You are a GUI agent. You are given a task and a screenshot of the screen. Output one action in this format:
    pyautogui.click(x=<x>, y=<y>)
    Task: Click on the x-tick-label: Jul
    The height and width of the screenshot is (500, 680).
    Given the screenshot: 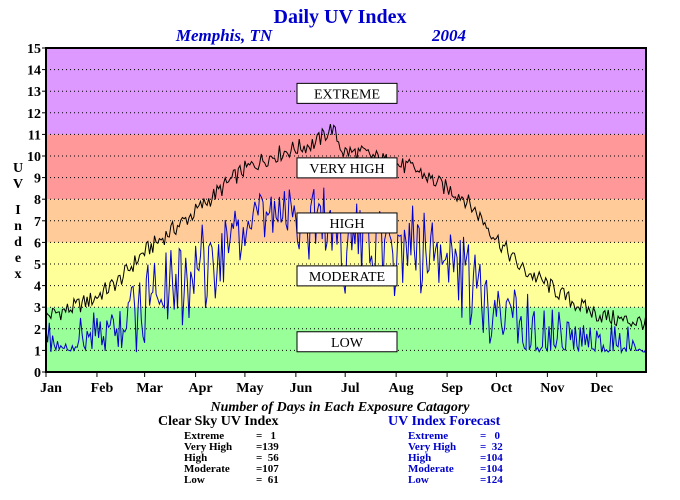 What is the action you would take?
    pyautogui.click(x=350, y=388)
    